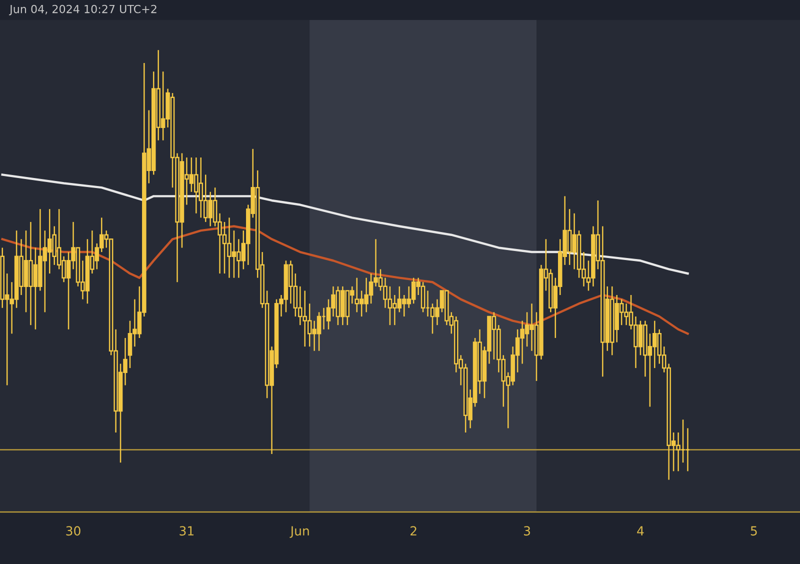 Image resolution: width=800 pixels, height=564 pixels. Describe the element at coordinates (527, 531) in the screenshot. I see `x-tick-label: 3` at that location.